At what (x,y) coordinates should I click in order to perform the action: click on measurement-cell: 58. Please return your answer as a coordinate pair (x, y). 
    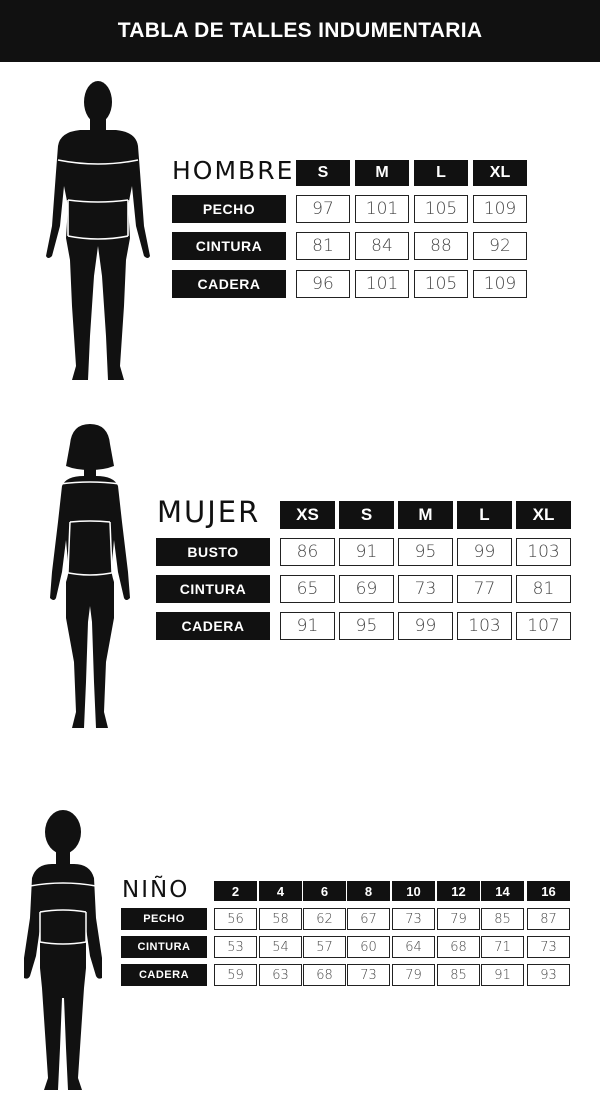
    Looking at the image, I should click on (280, 919).